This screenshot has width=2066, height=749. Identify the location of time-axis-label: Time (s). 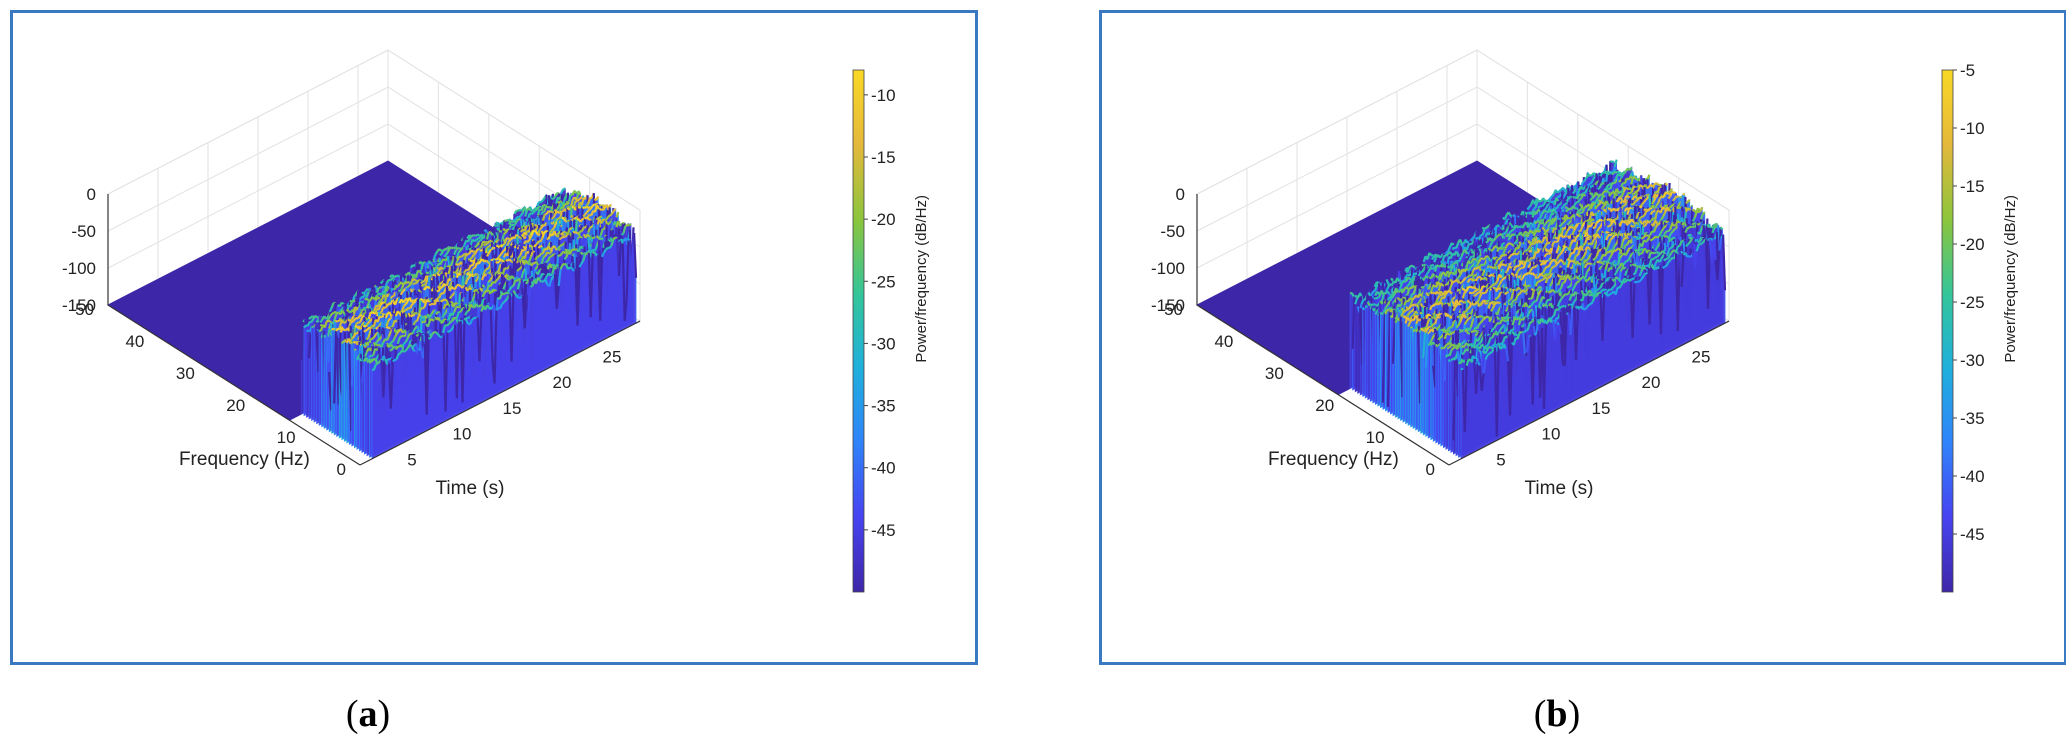
(470, 488).